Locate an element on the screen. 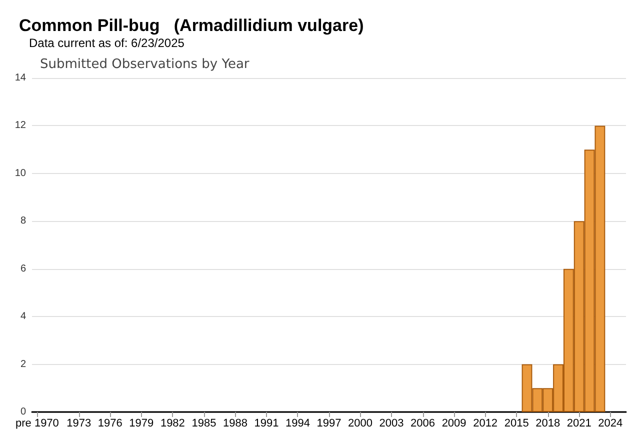 The width and height of the screenshot is (640, 442). x-tick-label: 1985 is located at coordinates (204, 424).